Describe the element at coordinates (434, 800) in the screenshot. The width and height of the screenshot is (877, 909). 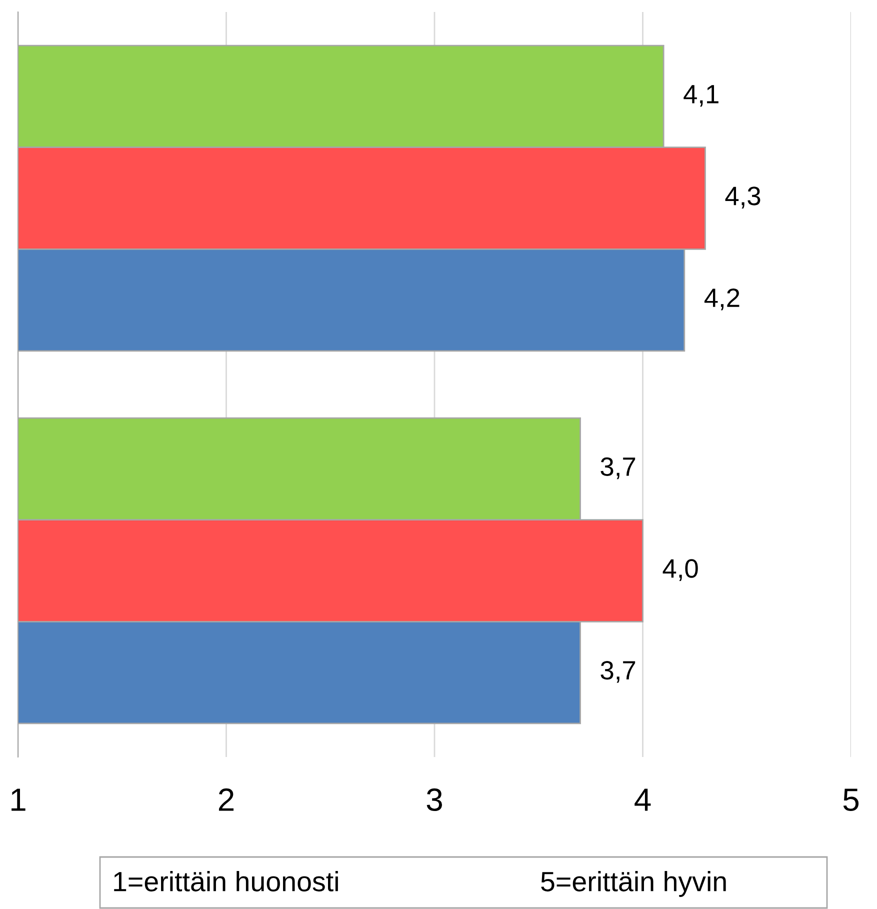
I see `x-tick-label: 3` at that location.